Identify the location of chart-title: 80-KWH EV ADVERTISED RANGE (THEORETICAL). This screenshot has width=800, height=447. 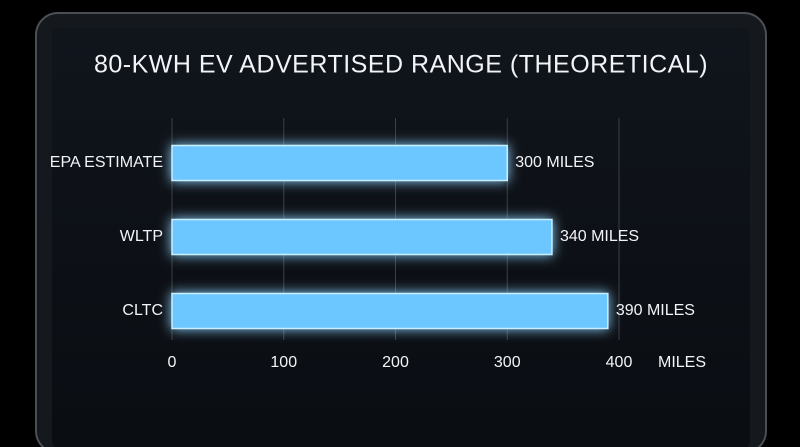
(401, 65).